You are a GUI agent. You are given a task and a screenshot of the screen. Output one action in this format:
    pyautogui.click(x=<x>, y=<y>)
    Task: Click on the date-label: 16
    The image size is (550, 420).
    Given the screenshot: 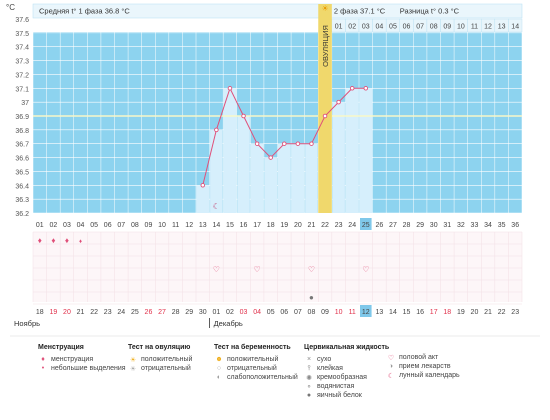 What is the action you would take?
    pyautogui.click(x=420, y=312)
    